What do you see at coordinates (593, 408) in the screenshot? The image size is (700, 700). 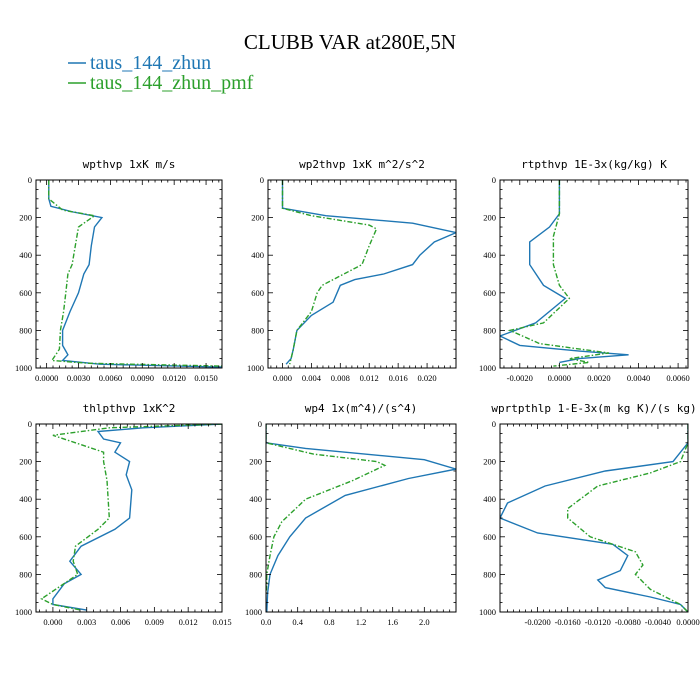 I see `panel-title: wprtpthlp 1-E-3x(m kg K)/(s kg)` at bounding box center [593, 408].